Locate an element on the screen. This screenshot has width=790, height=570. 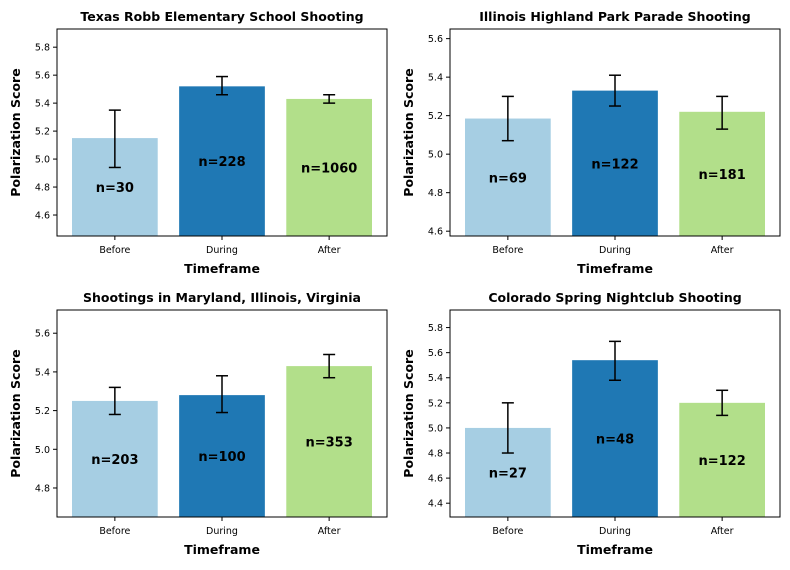
data-label: n=100 is located at coordinates (221, 457).